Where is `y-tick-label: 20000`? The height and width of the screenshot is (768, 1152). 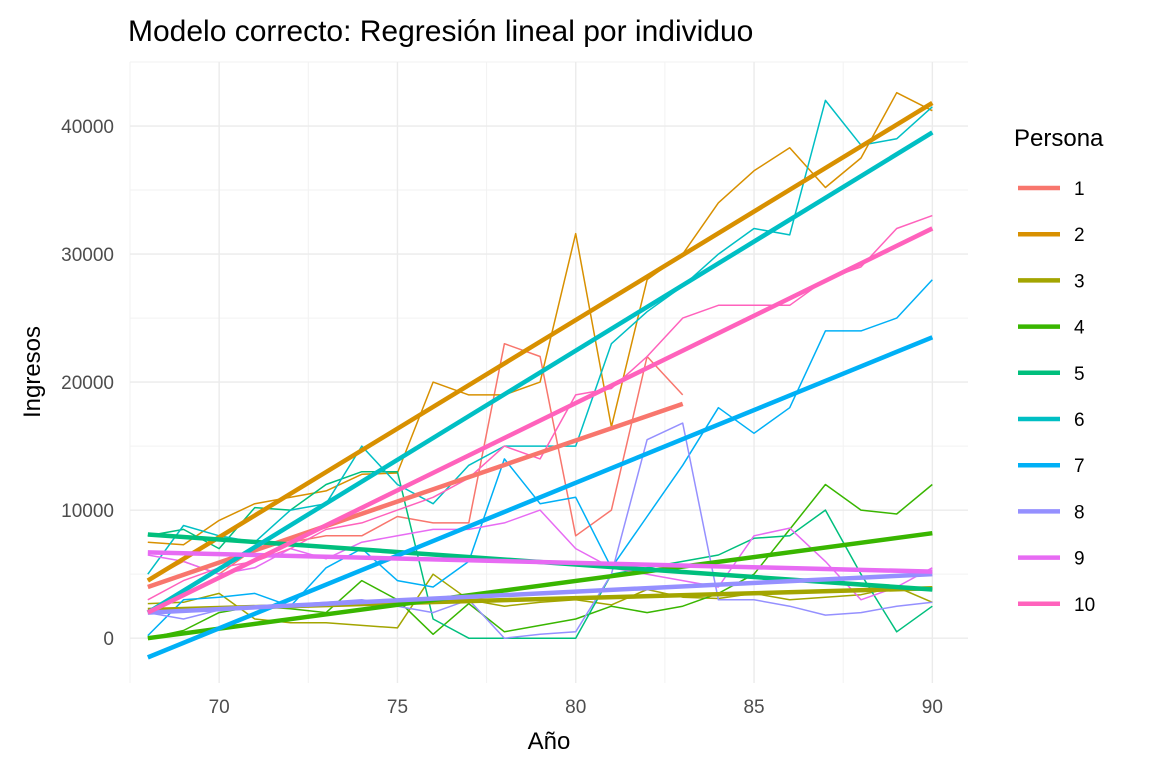
y-tick-label: 20000 is located at coordinates (87, 383).